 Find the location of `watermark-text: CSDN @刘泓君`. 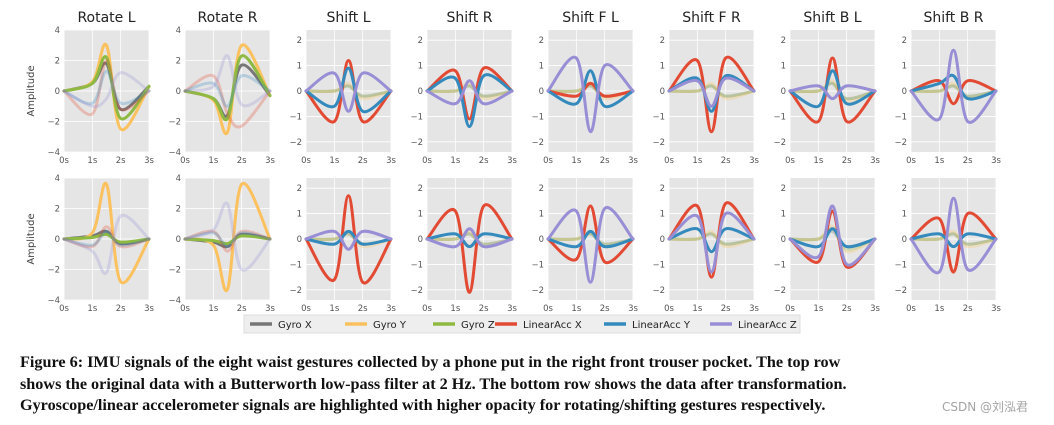

watermark-text: CSDN @刘泓君 is located at coordinates (985, 407).